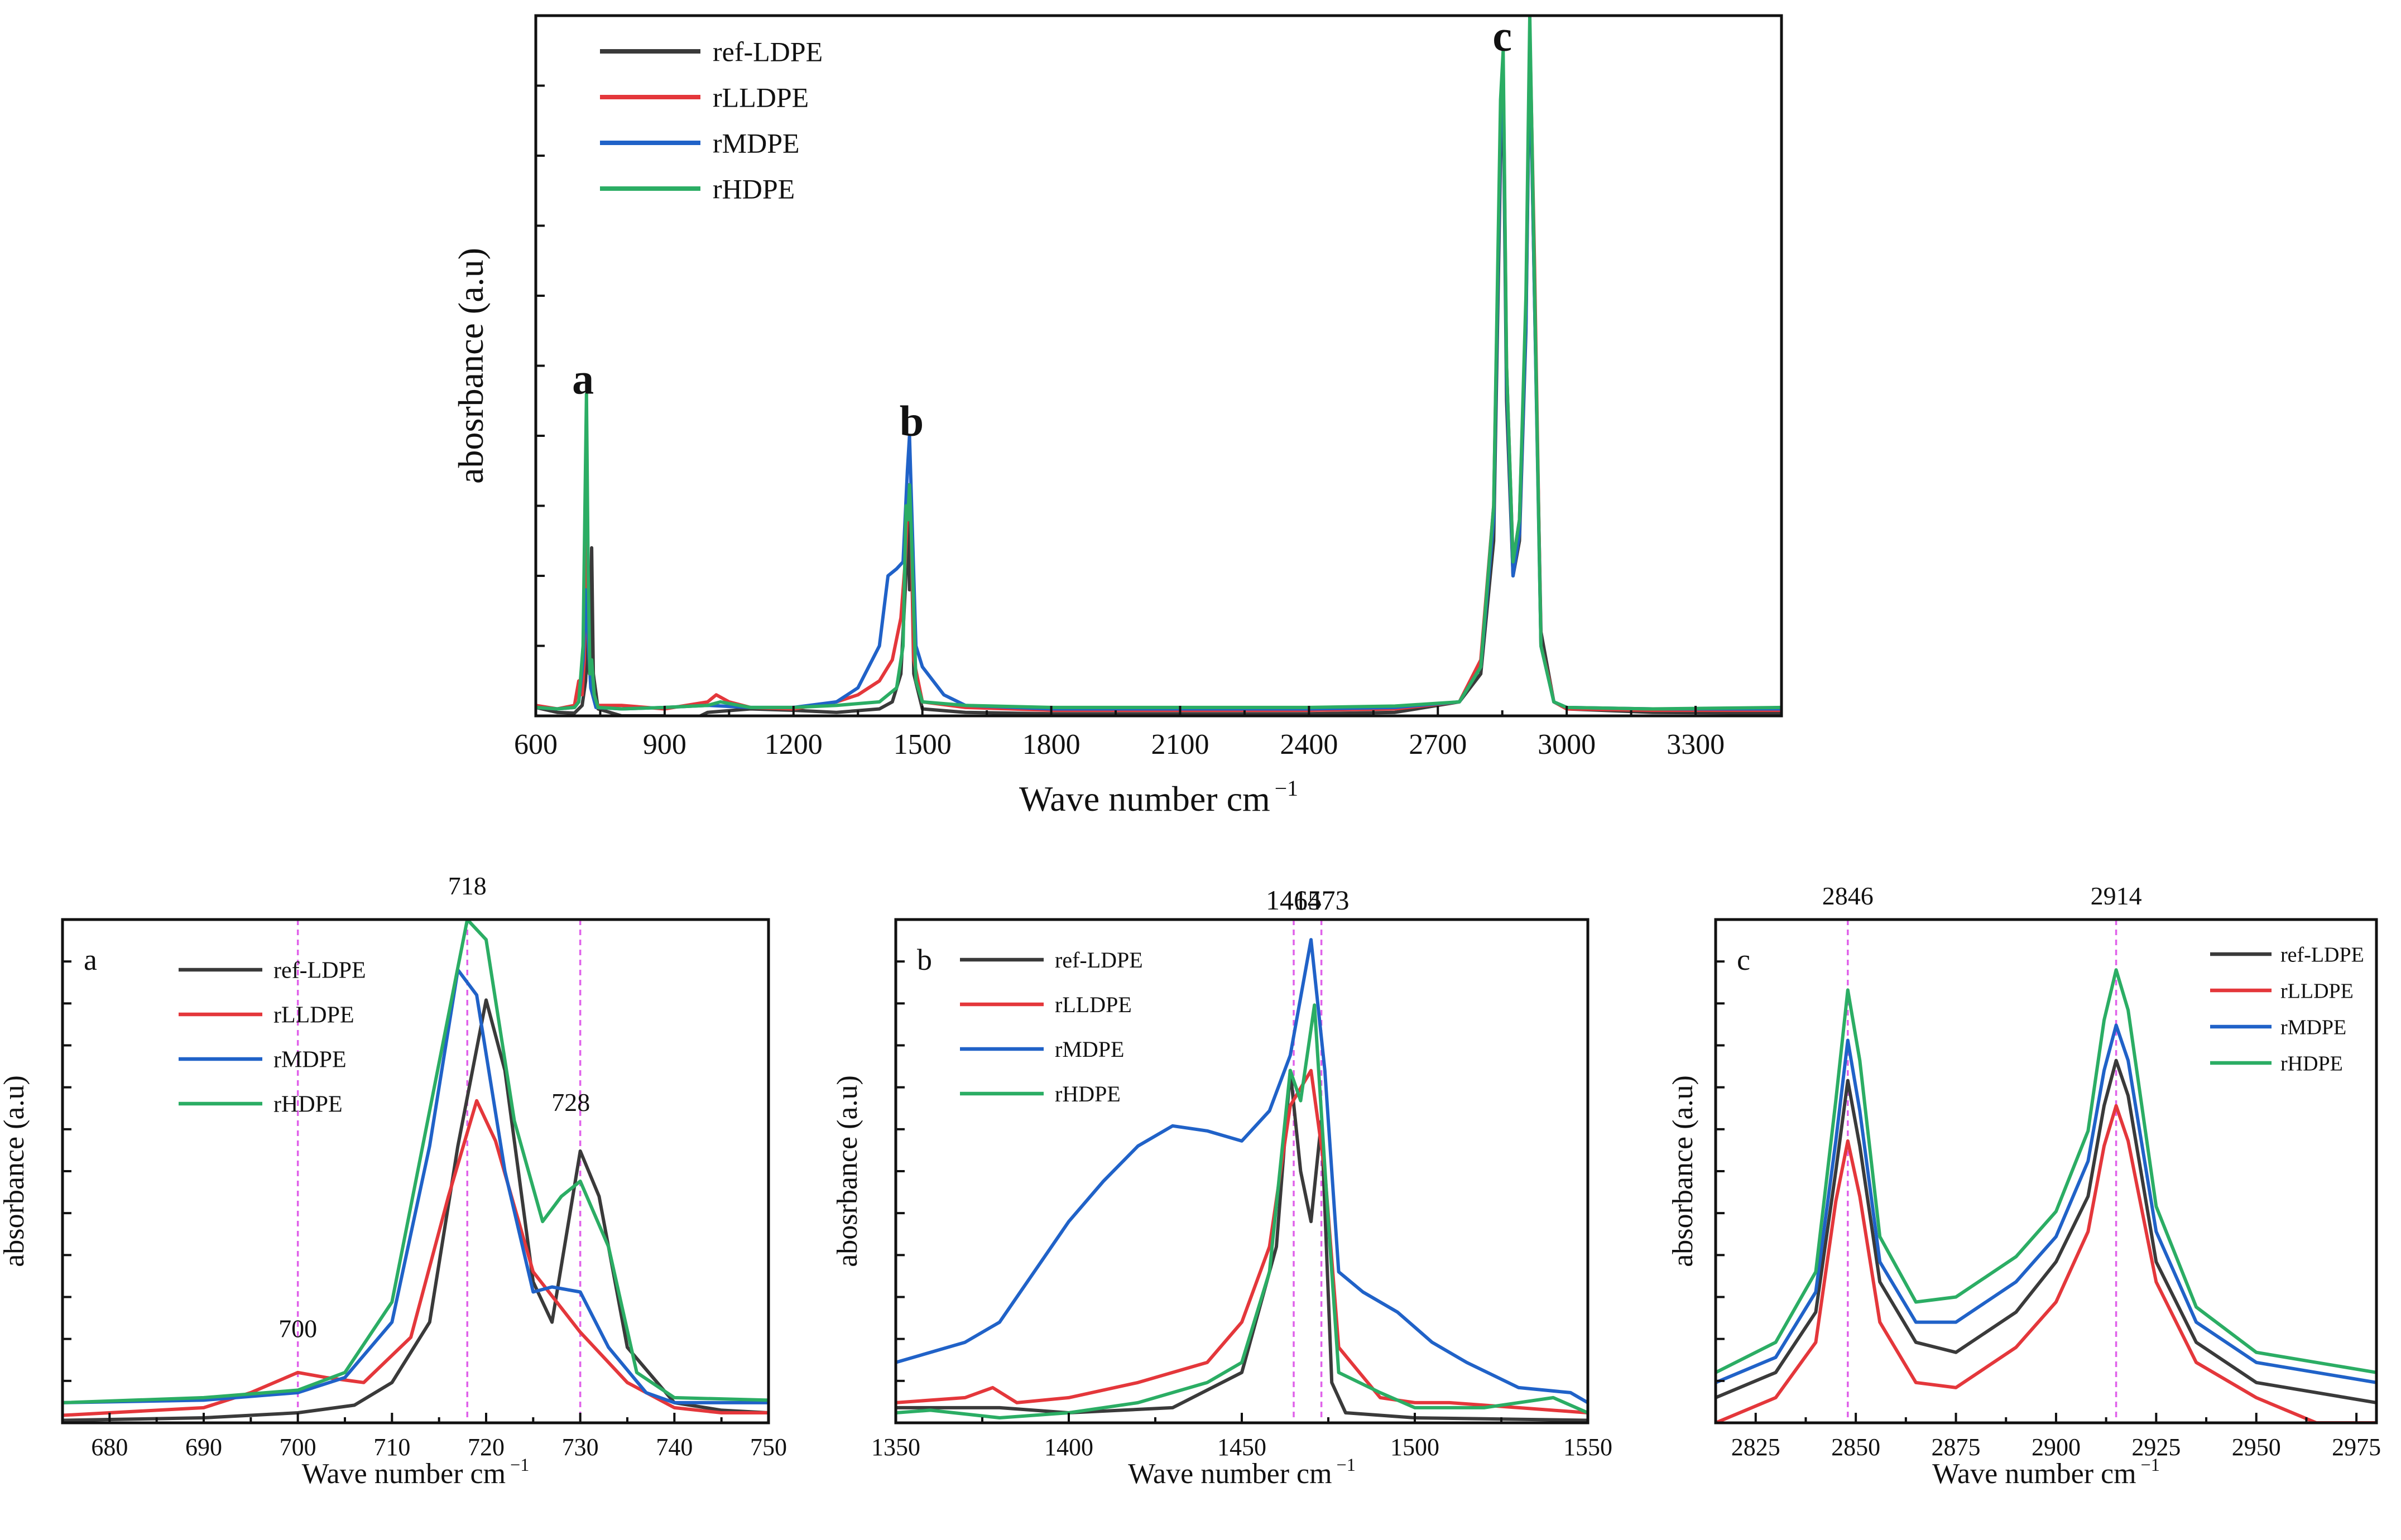  What do you see at coordinates (1068, 1447) in the screenshot?
I see `x-tick-label: 1400` at bounding box center [1068, 1447].